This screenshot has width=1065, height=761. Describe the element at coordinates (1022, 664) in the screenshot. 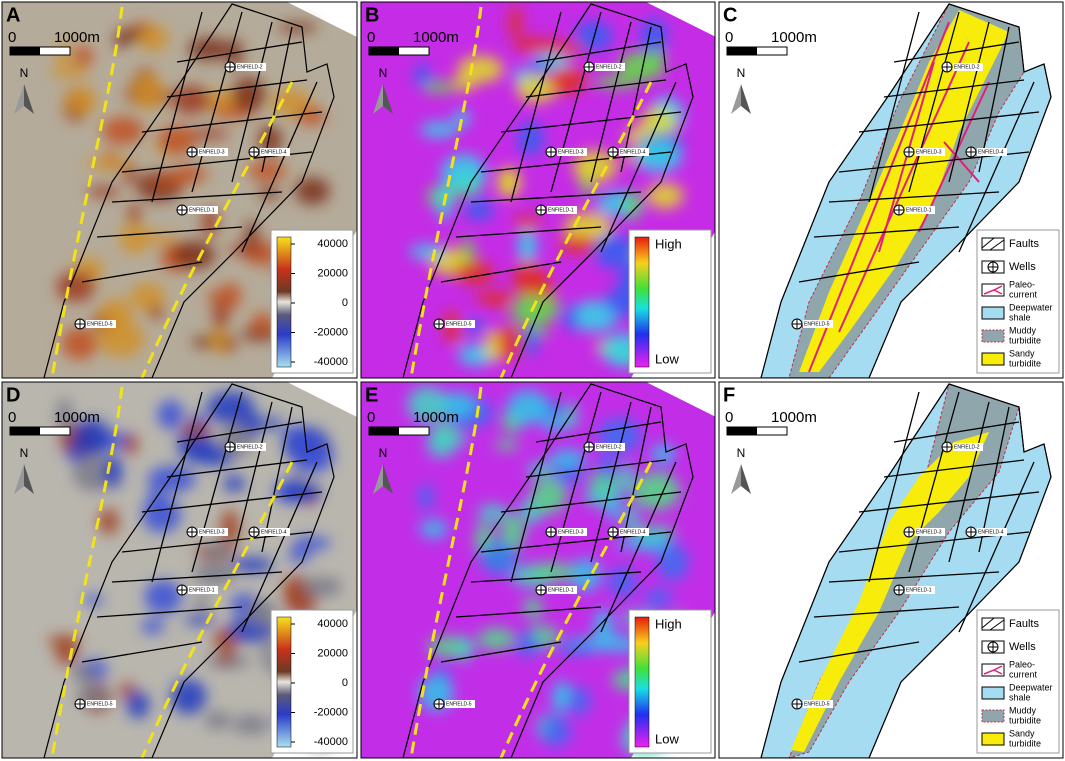

I see `legend-label: Paleo-` at that location.